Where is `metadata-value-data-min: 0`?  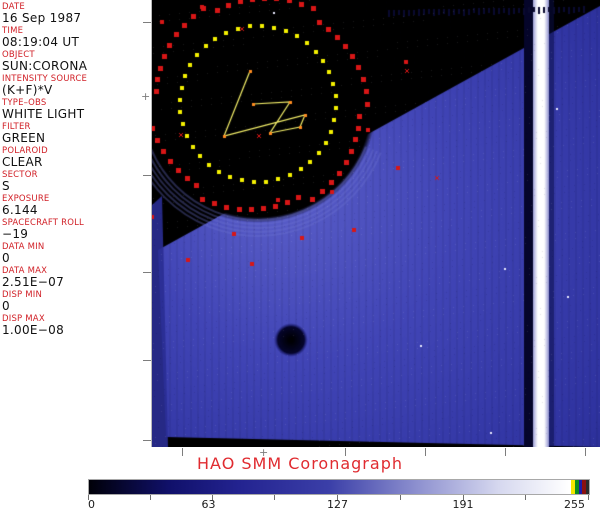 metadata-value-data-min: 0 is located at coordinates (6, 258).